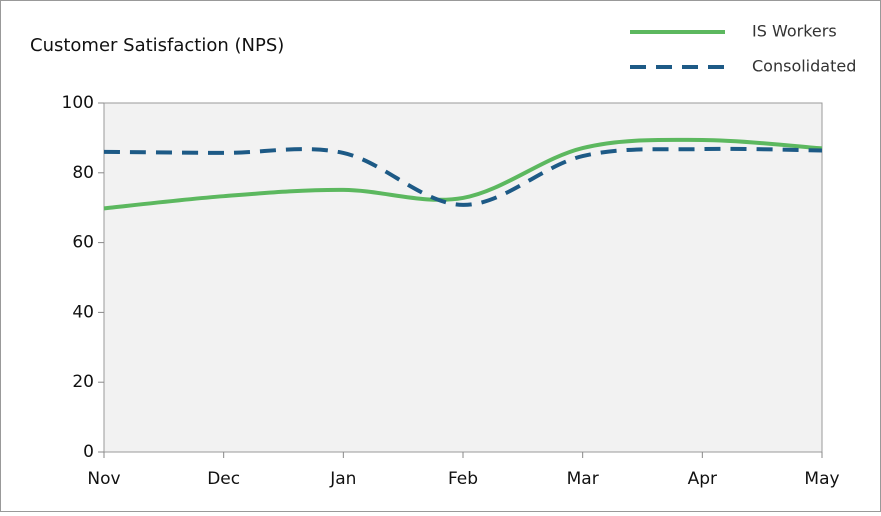  I want to click on x-tick-label: Mar, so click(583, 479).